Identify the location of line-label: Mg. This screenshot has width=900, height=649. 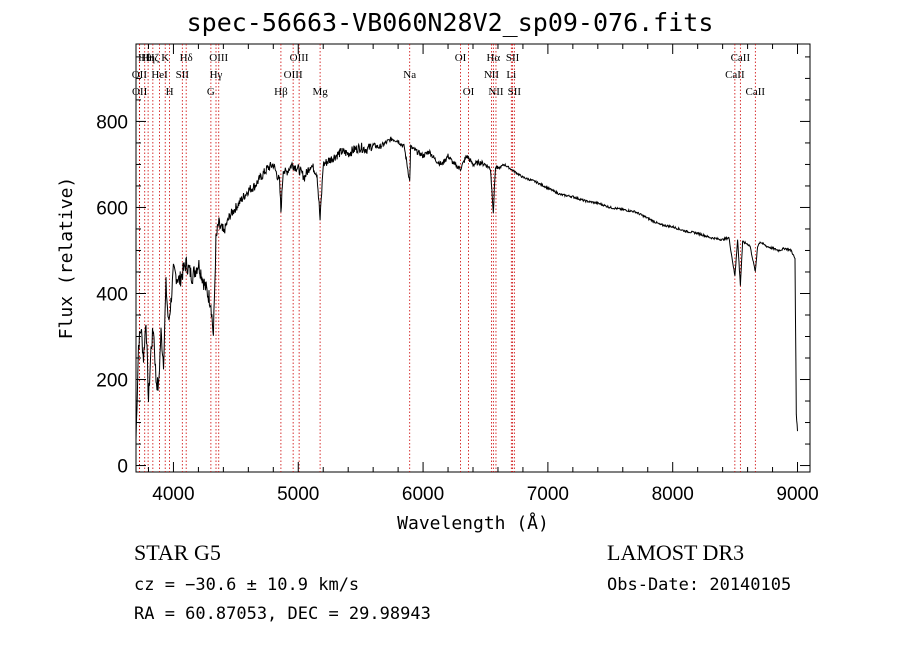
(320, 92).